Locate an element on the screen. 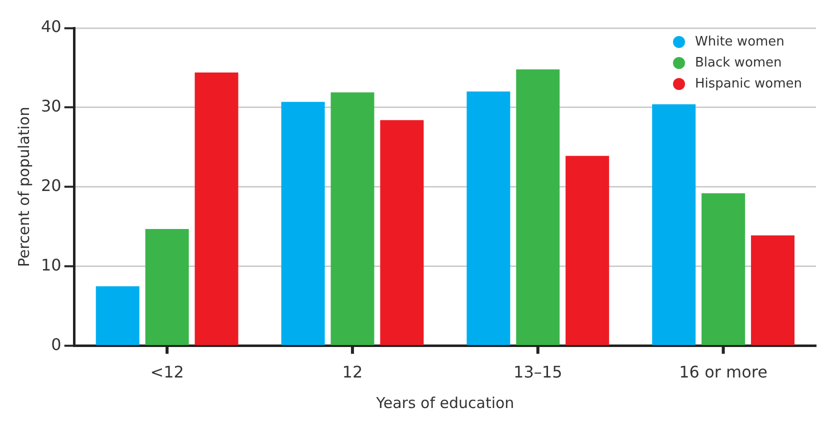  legend-label: Hispanic women is located at coordinates (748, 84).